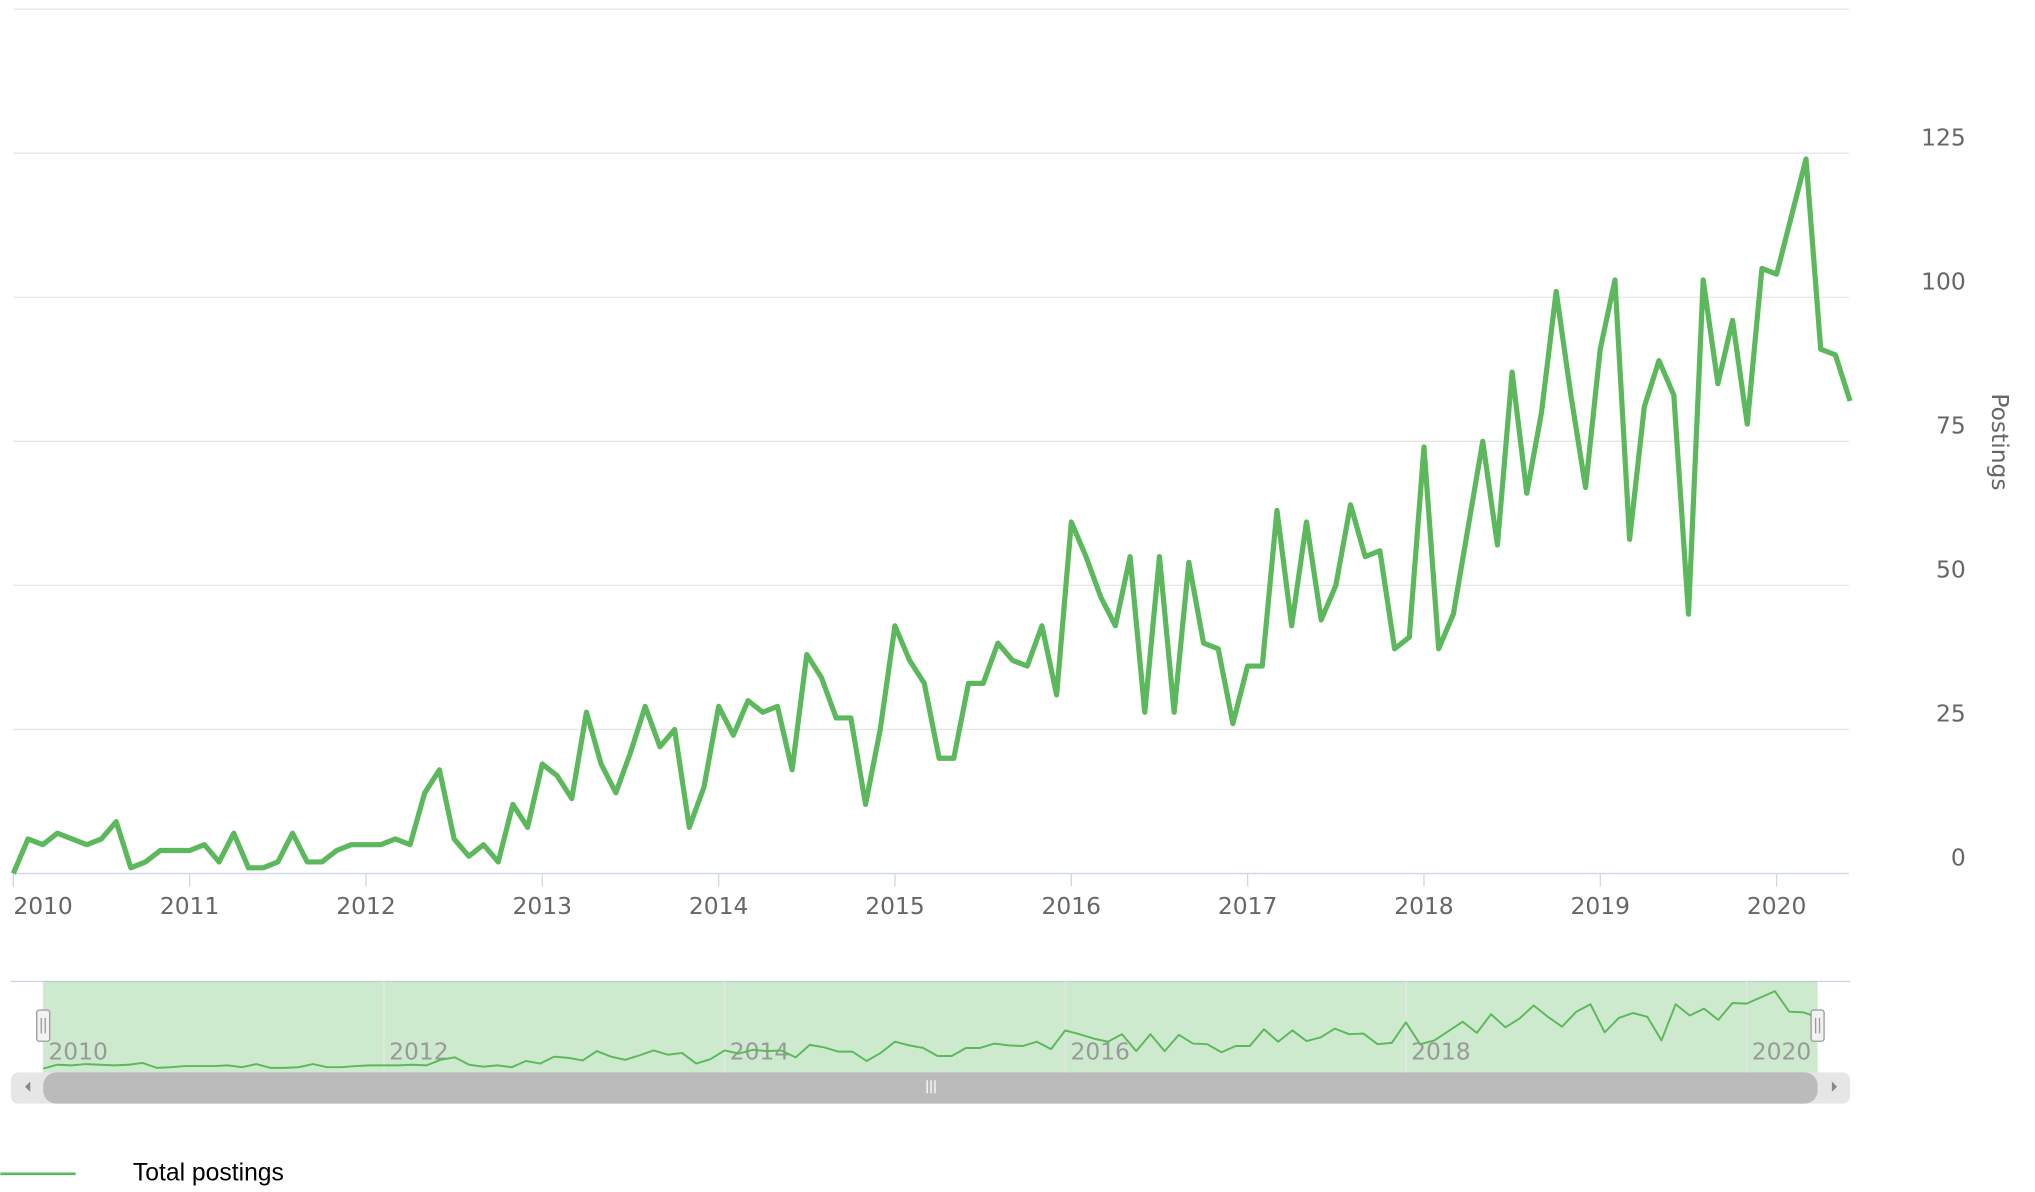 This screenshot has height=1192, width=2035. Describe the element at coordinates (930, 1030) in the screenshot. I see `navigator-line` at that location.